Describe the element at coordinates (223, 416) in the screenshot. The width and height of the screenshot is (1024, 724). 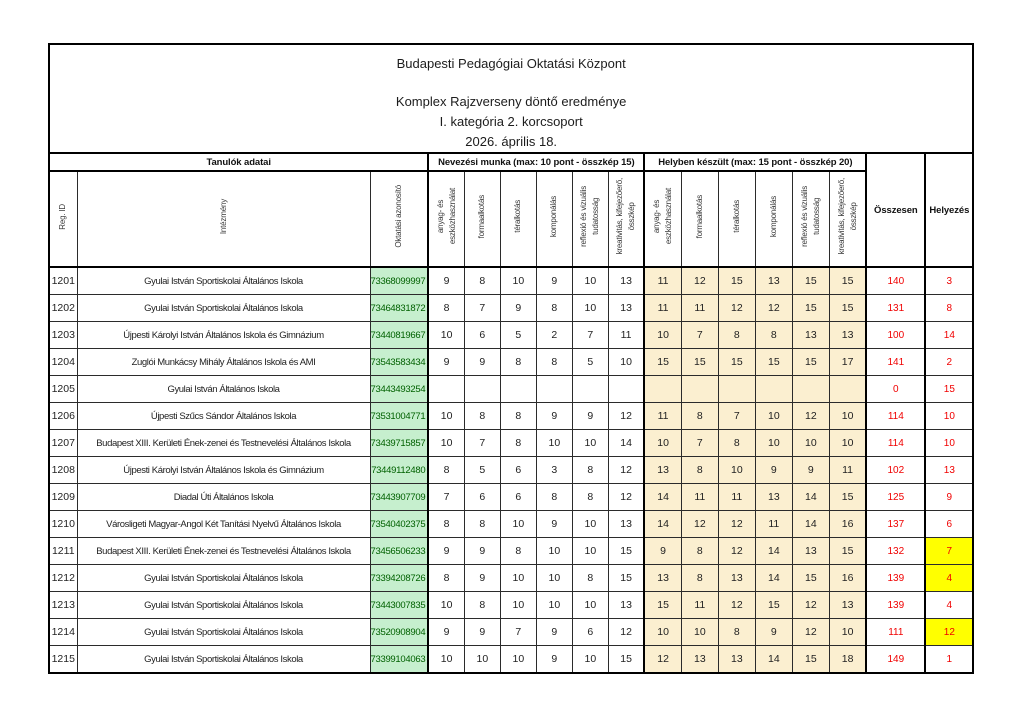
I see `institution-cell: Újpesti Szűcs Sándor Általános Iskola` at that location.